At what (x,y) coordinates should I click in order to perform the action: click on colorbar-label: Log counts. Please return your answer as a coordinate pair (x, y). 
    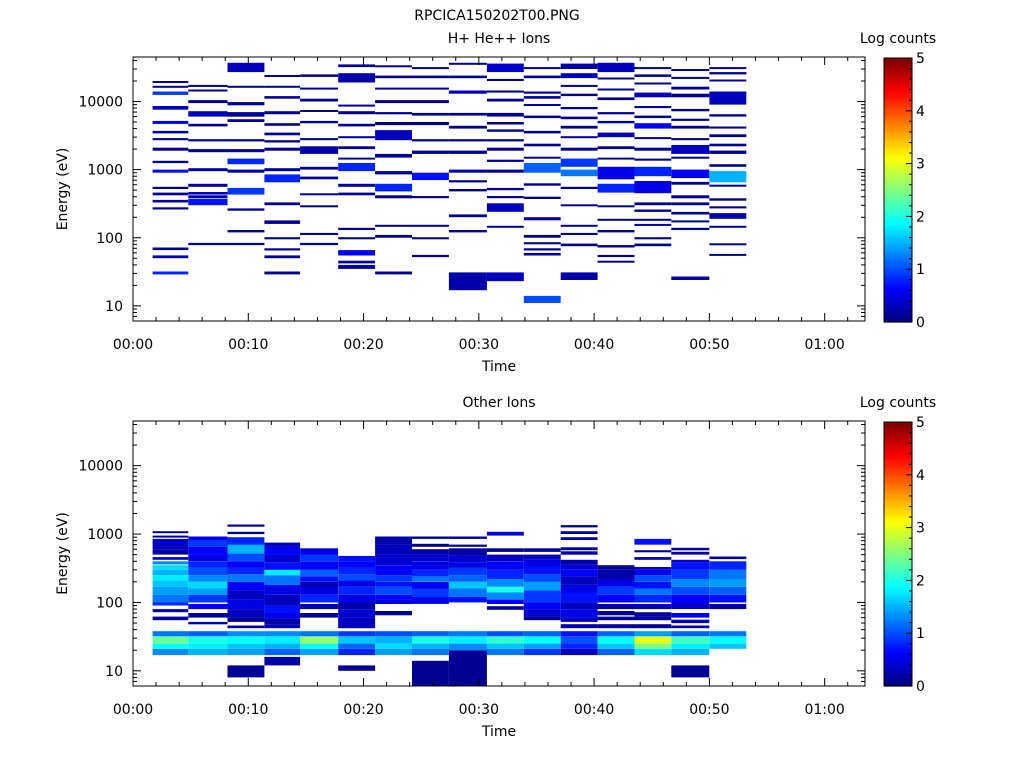
    Looking at the image, I should click on (898, 39).